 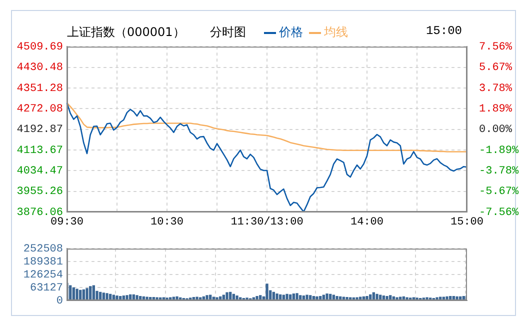 I want to click on y2-tick-label: -3.78%, so click(x=499, y=172).